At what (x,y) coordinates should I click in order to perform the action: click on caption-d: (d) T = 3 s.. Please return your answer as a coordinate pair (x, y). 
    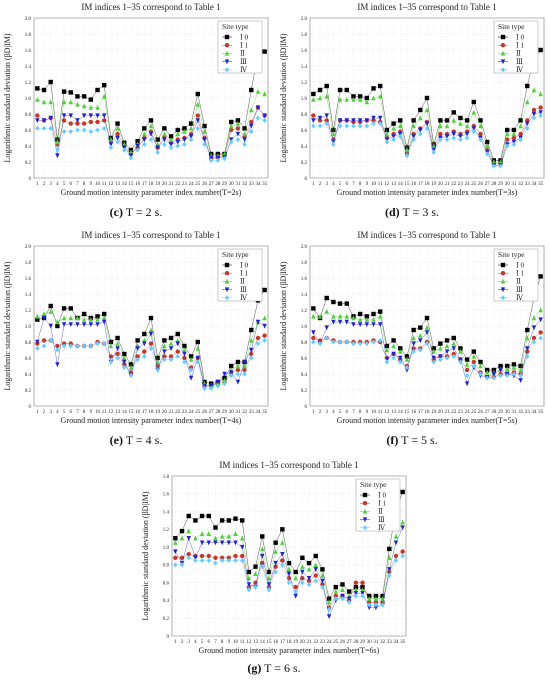
    Looking at the image, I should click on (412, 212).